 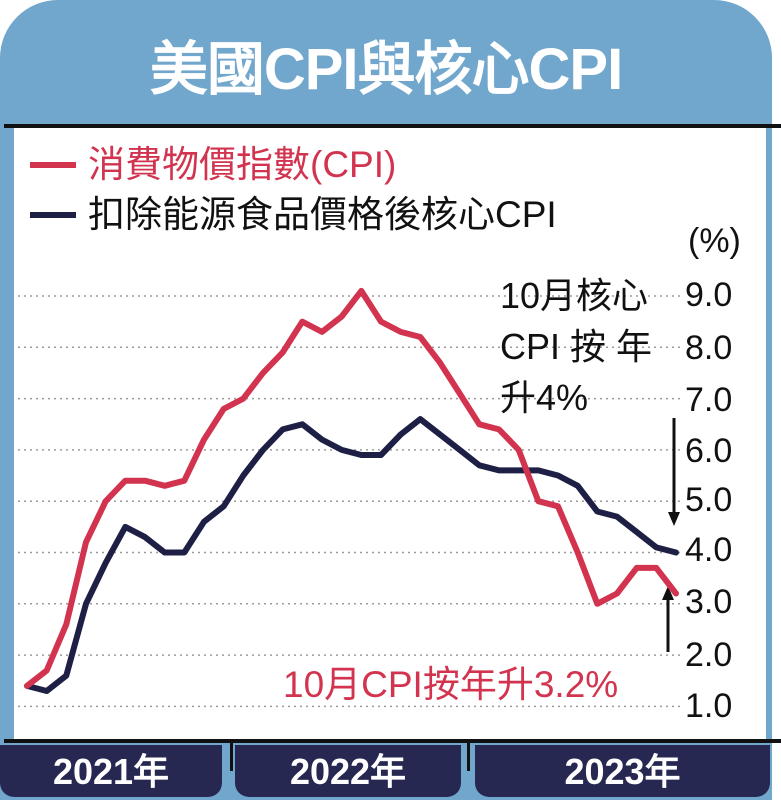 What do you see at coordinates (622, 771) in the screenshot?
I see `year-label-2023: 2023年` at bounding box center [622, 771].